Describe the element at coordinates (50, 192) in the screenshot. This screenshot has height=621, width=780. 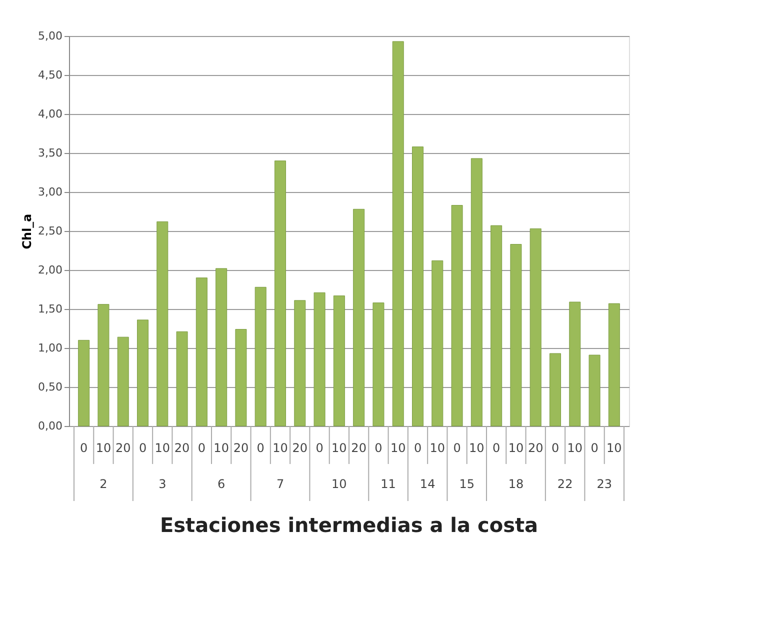
I see `y-tick-label: 3,00` at that location.